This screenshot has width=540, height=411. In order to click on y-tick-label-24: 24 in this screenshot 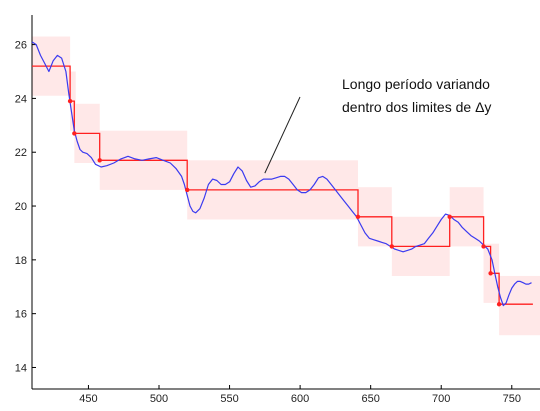, I will do `click(21, 99)`.